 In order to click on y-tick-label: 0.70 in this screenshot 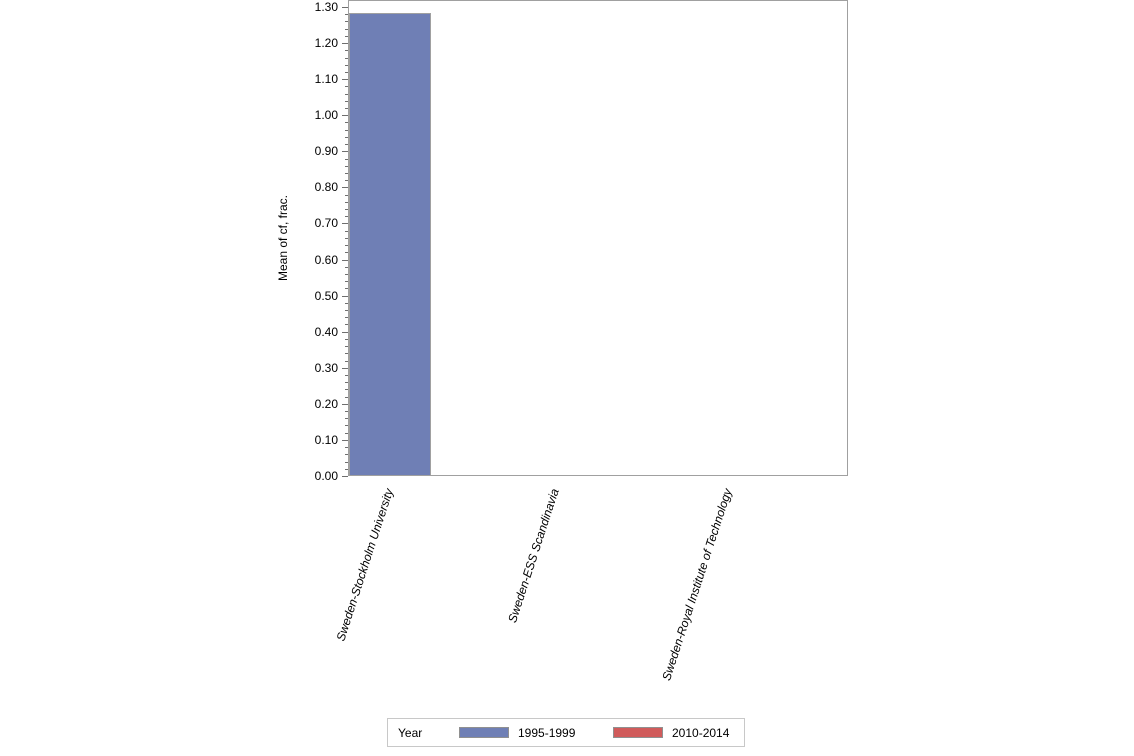, I will do `click(326, 223)`.